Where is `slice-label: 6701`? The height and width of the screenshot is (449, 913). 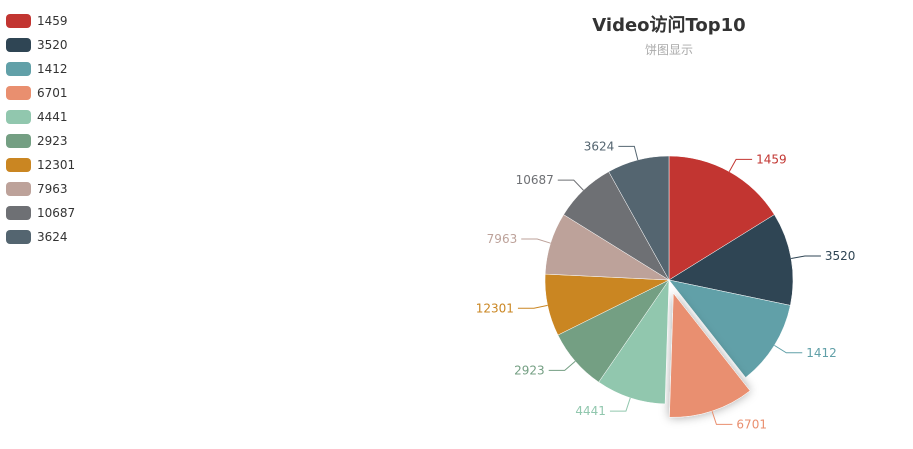
slice-label: 6701 is located at coordinates (751, 424).